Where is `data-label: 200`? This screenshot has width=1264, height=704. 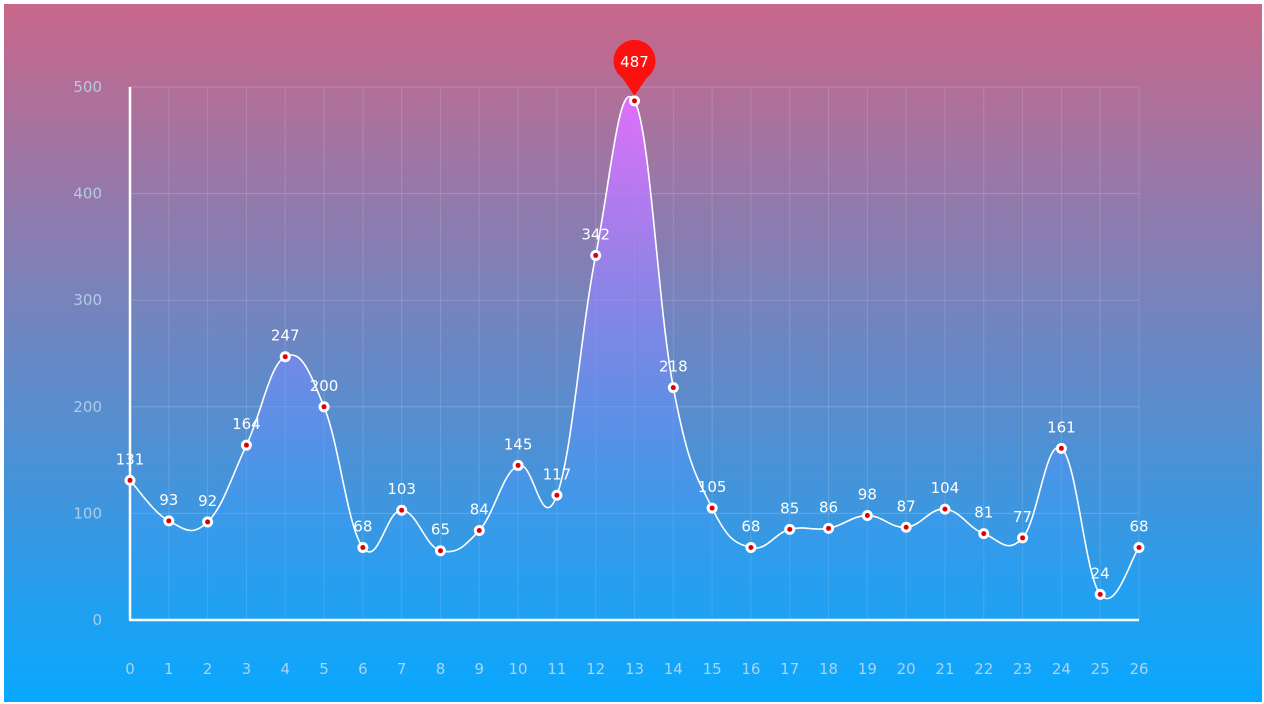 data-label: 200 is located at coordinates (324, 386).